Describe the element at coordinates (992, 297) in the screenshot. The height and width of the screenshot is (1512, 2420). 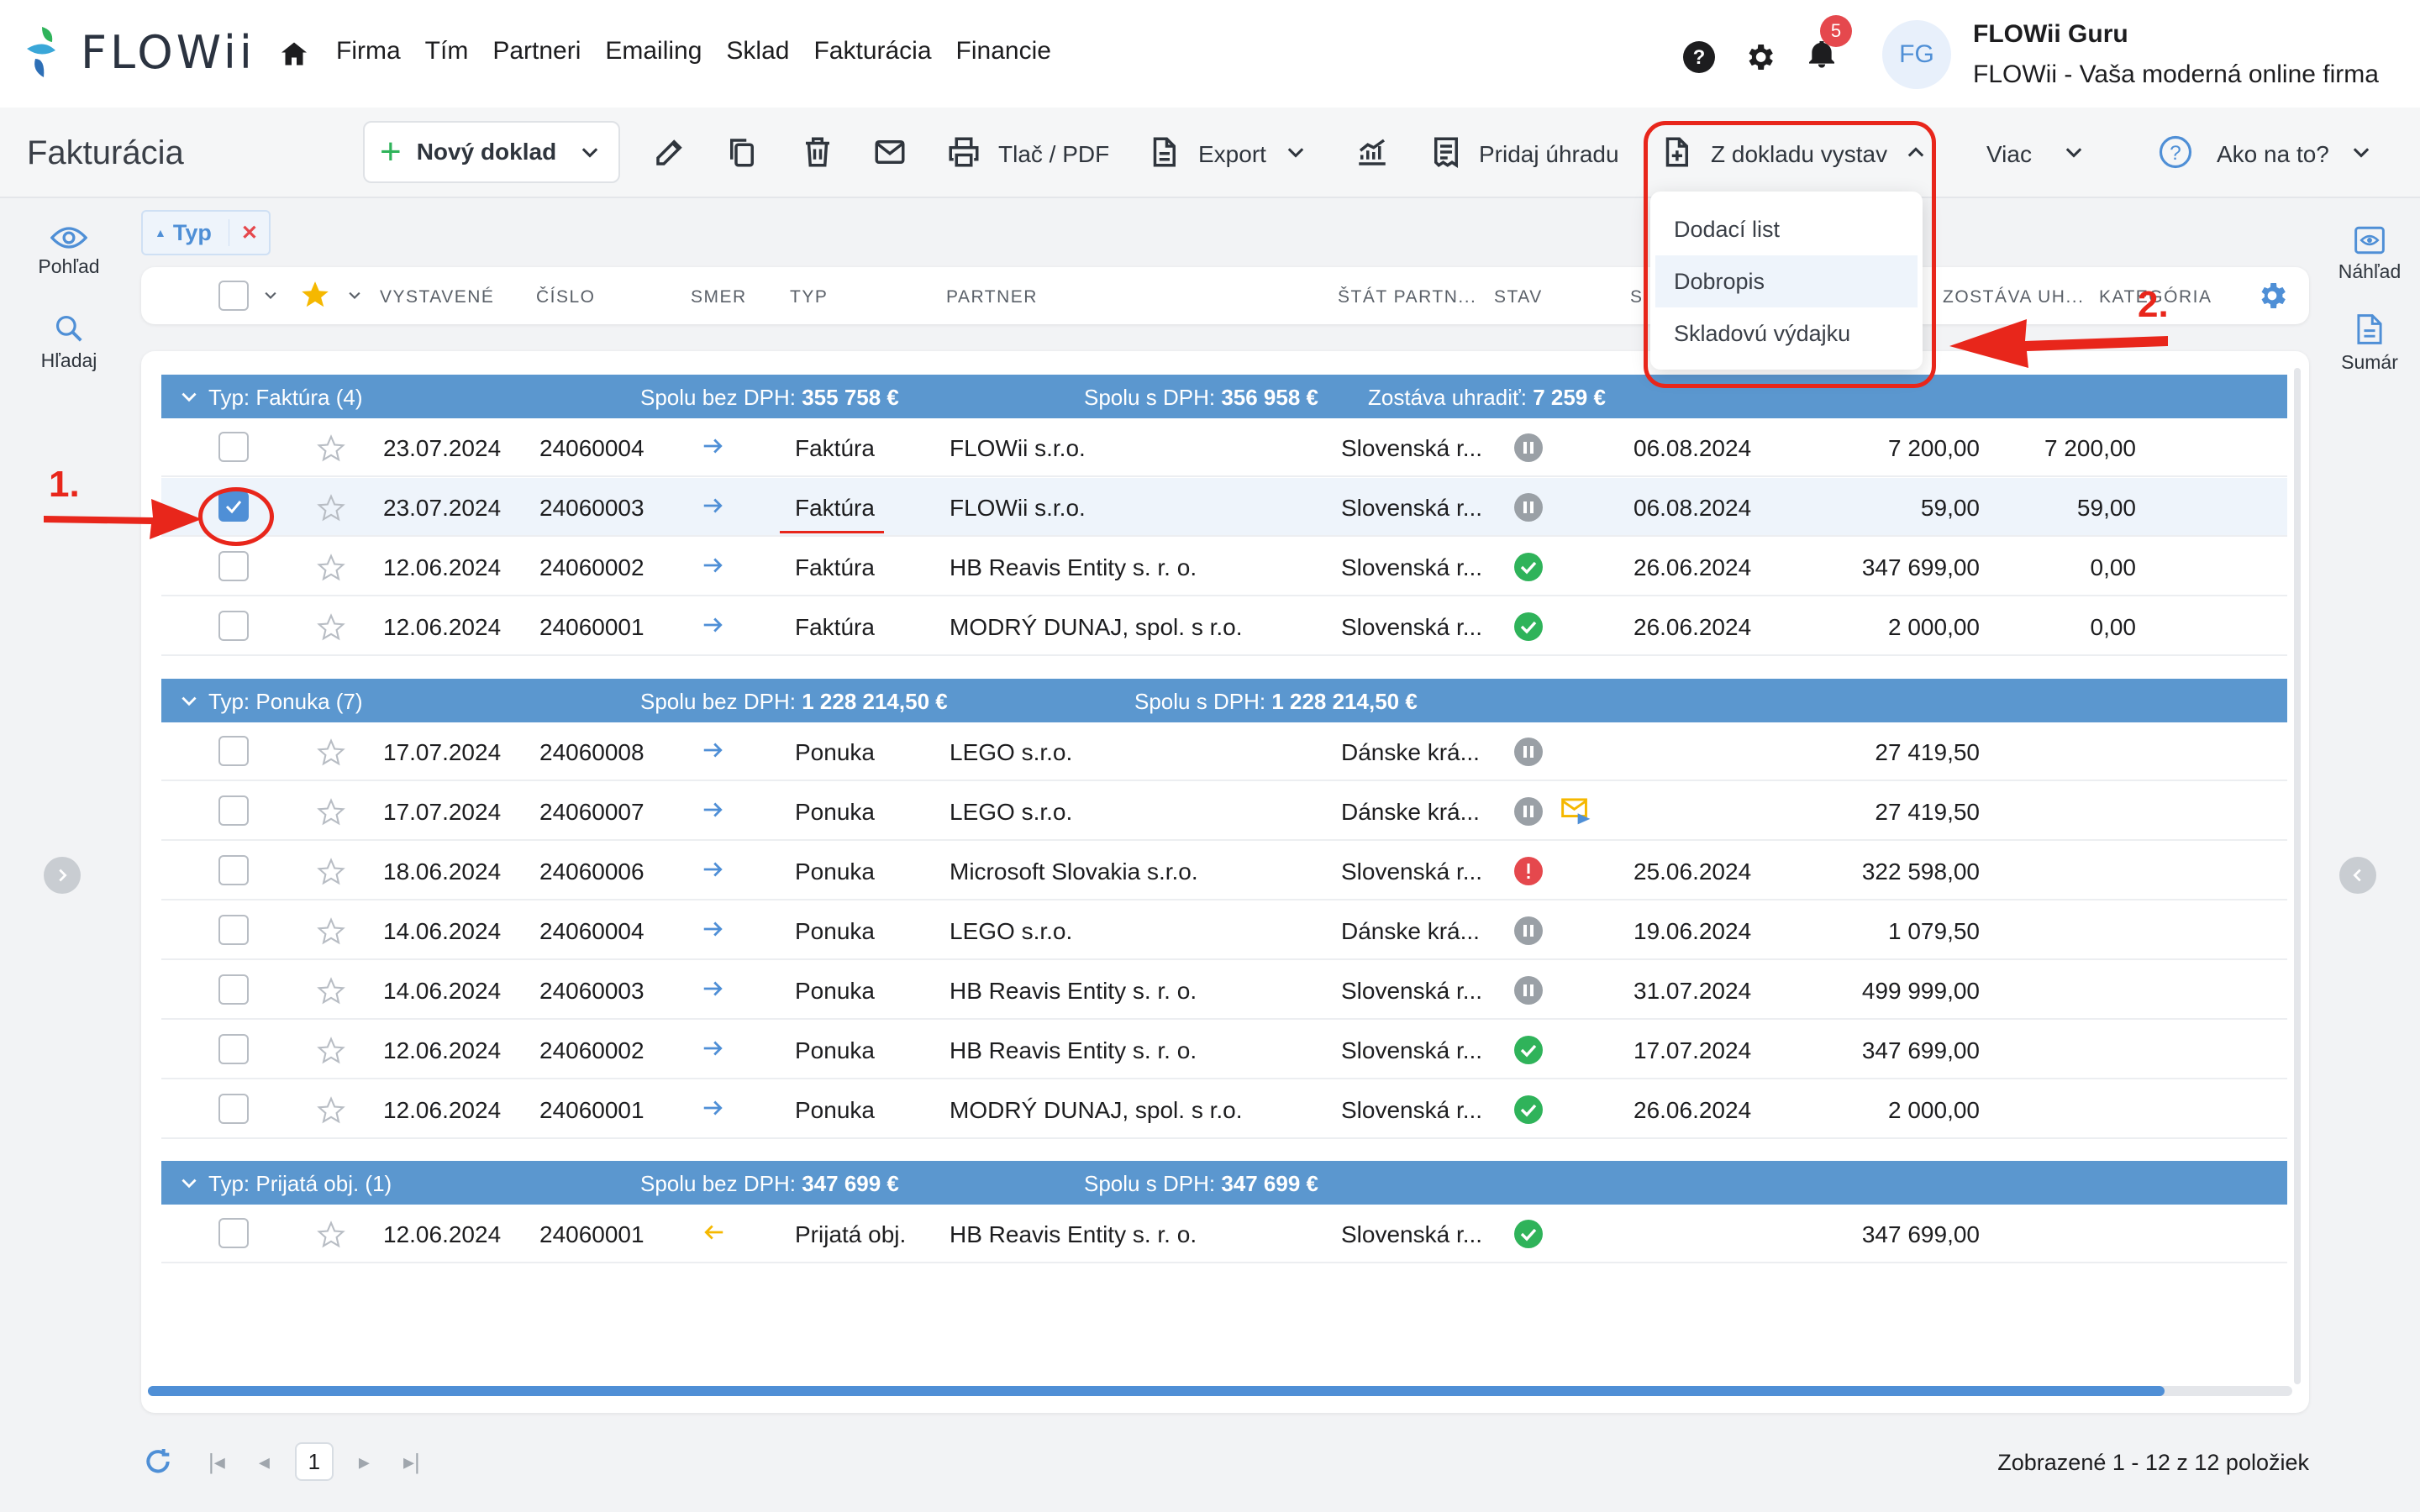
I see `col-partner: PARTNER` at that location.